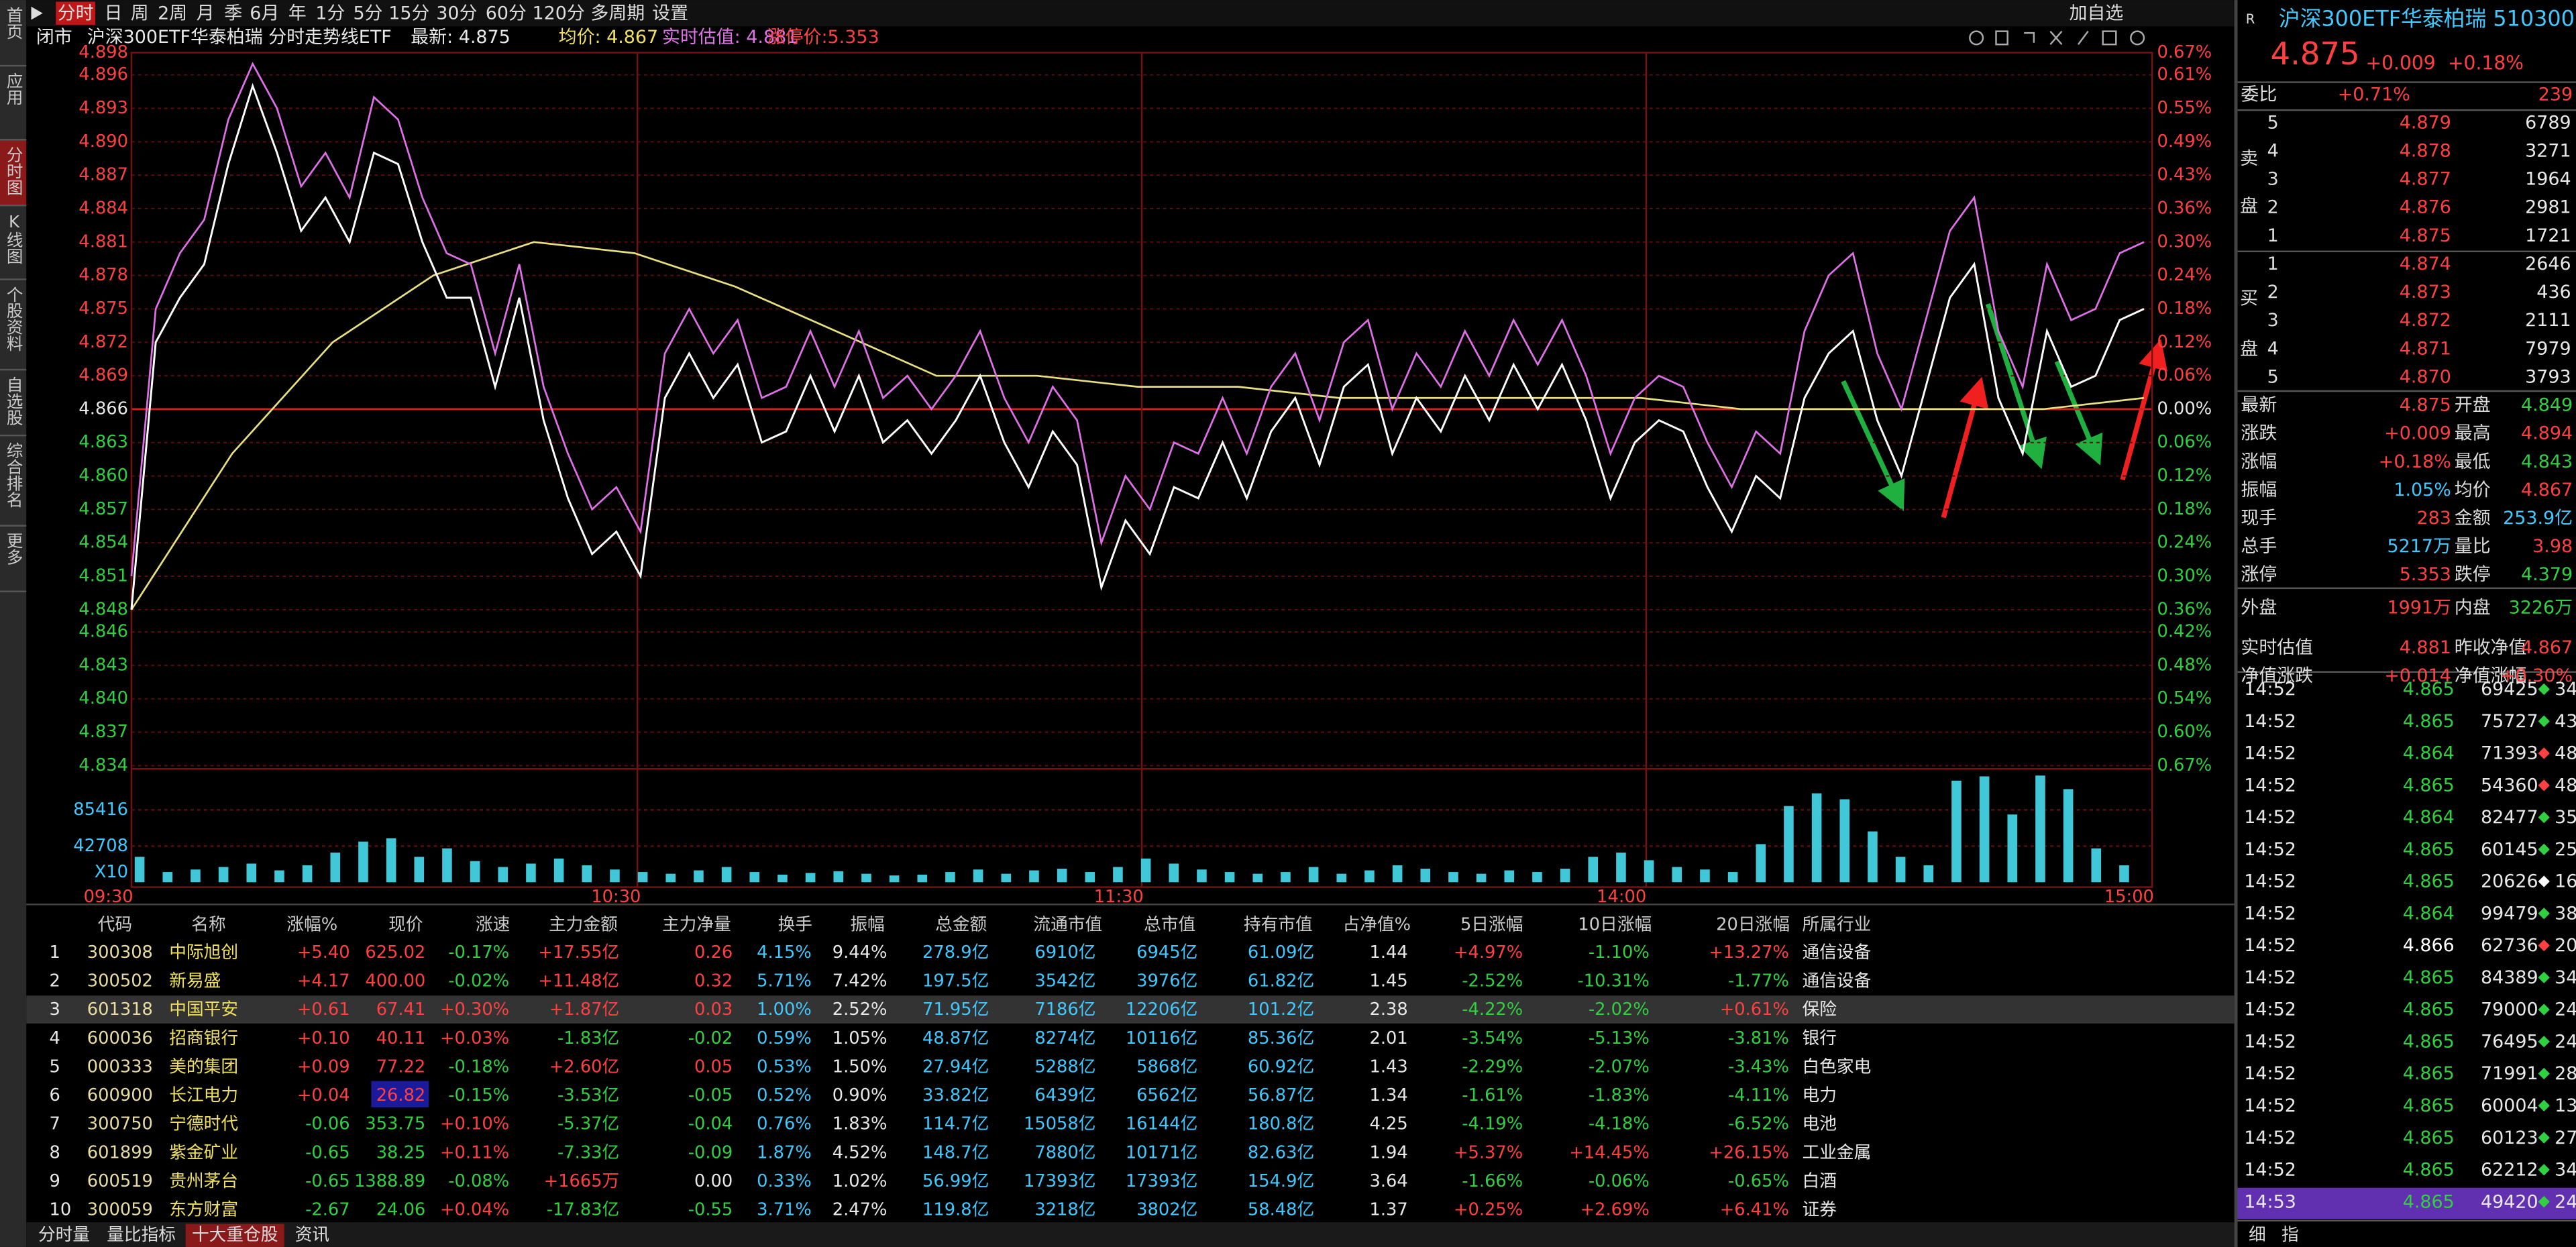 The image size is (2576, 1247). What do you see at coordinates (1758, 1181) in the screenshot?
I see `table-cell: -0.65%` at bounding box center [1758, 1181].